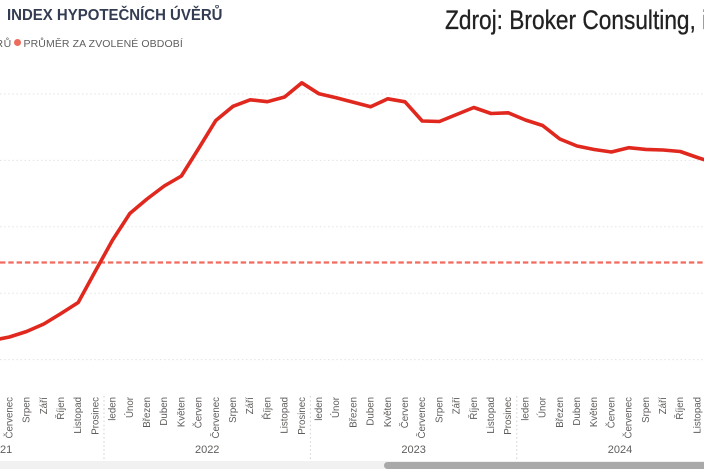 The image size is (704, 469). I want to click on svg-text: 2022, so click(207, 450).